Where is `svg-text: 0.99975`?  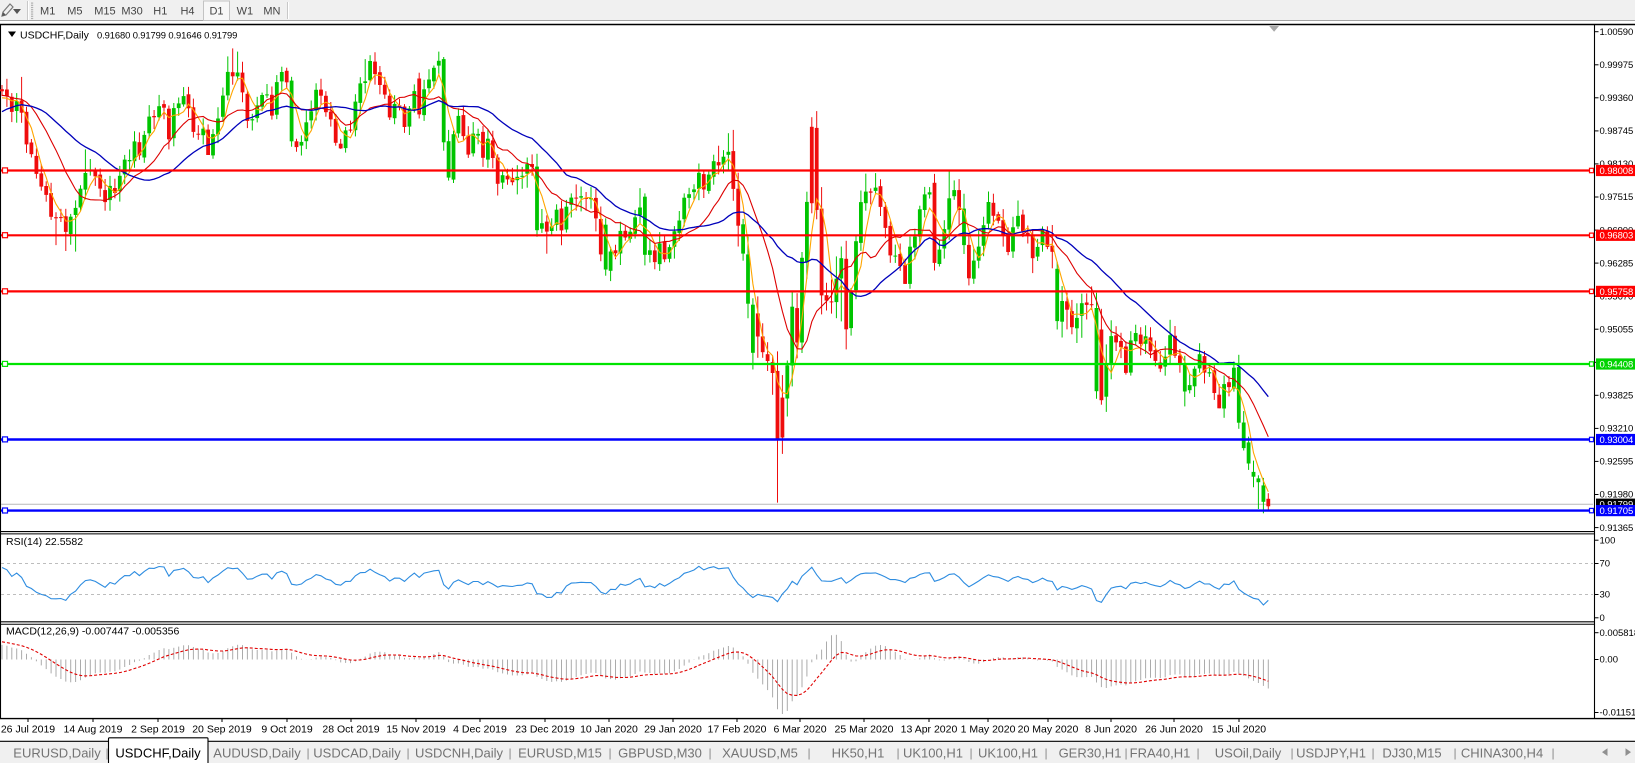
svg-text: 0.99975 is located at coordinates (1617, 65).